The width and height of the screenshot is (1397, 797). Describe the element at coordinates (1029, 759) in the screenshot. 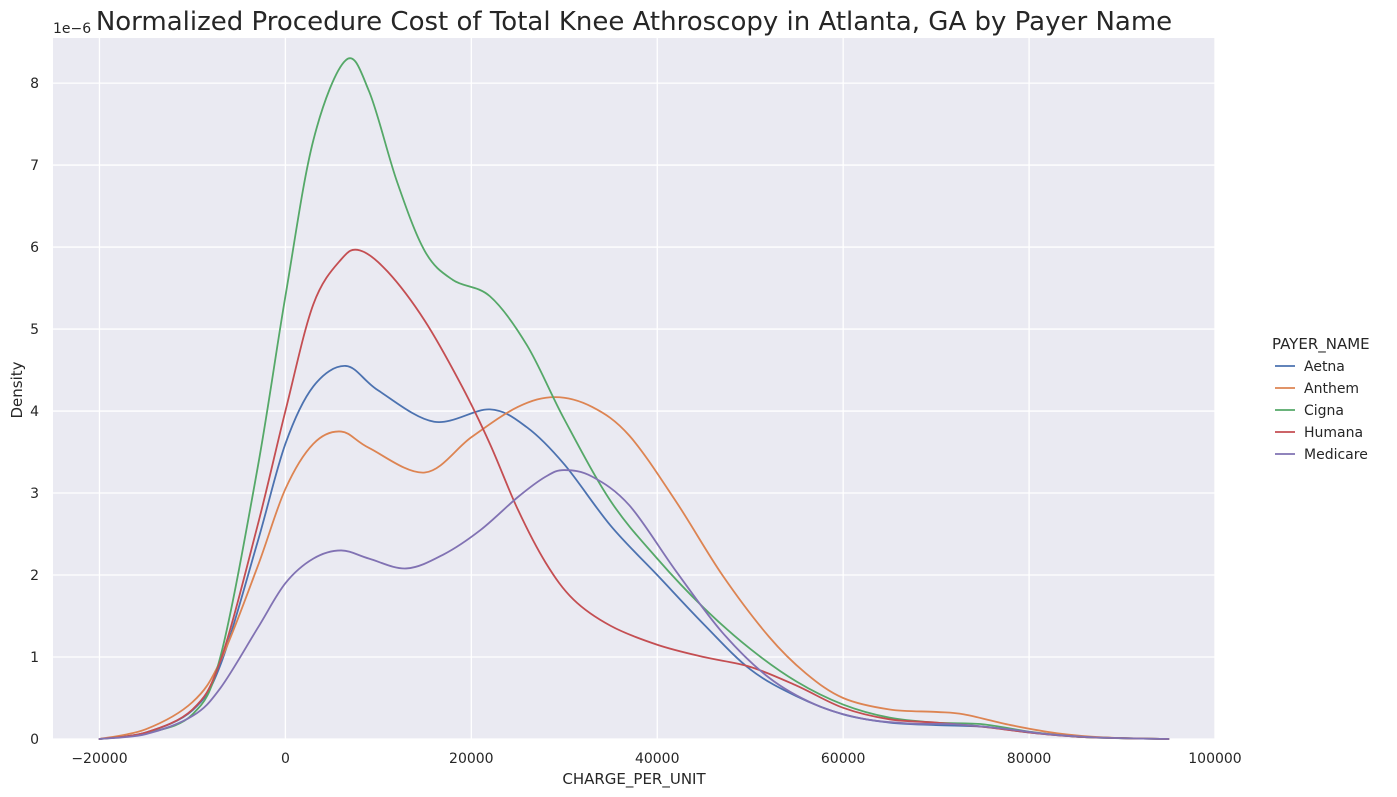

I see `x-tick-label: 80000` at that location.